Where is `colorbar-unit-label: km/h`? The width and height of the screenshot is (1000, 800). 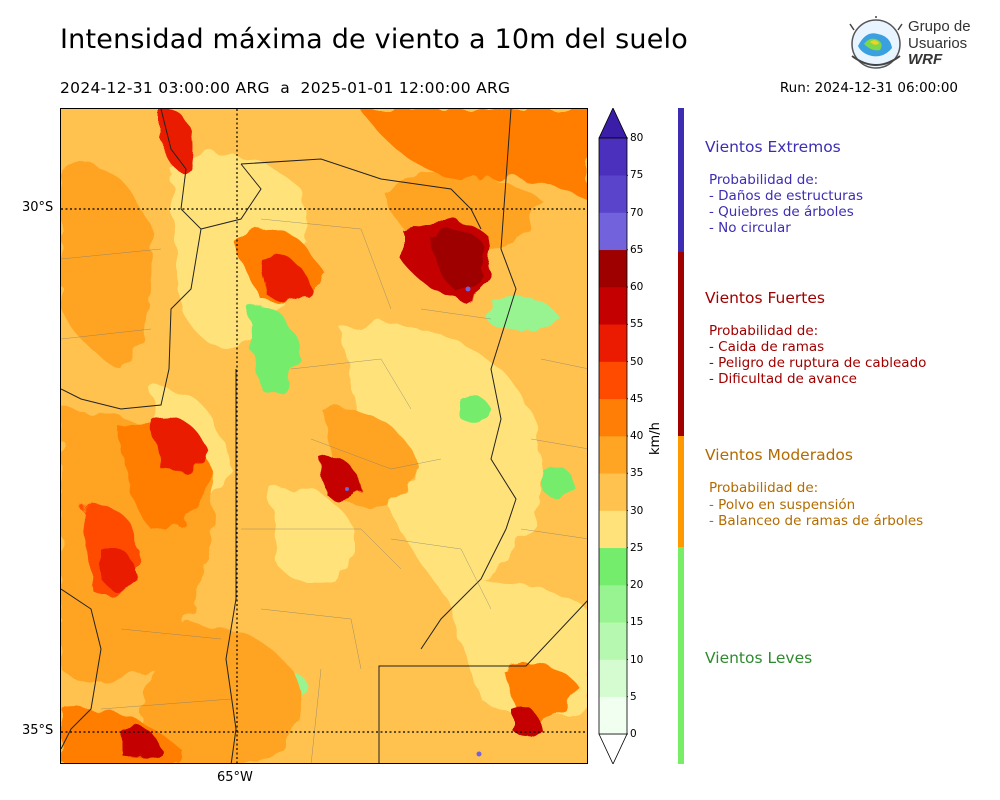 colorbar-unit-label: km/h is located at coordinates (655, 438).